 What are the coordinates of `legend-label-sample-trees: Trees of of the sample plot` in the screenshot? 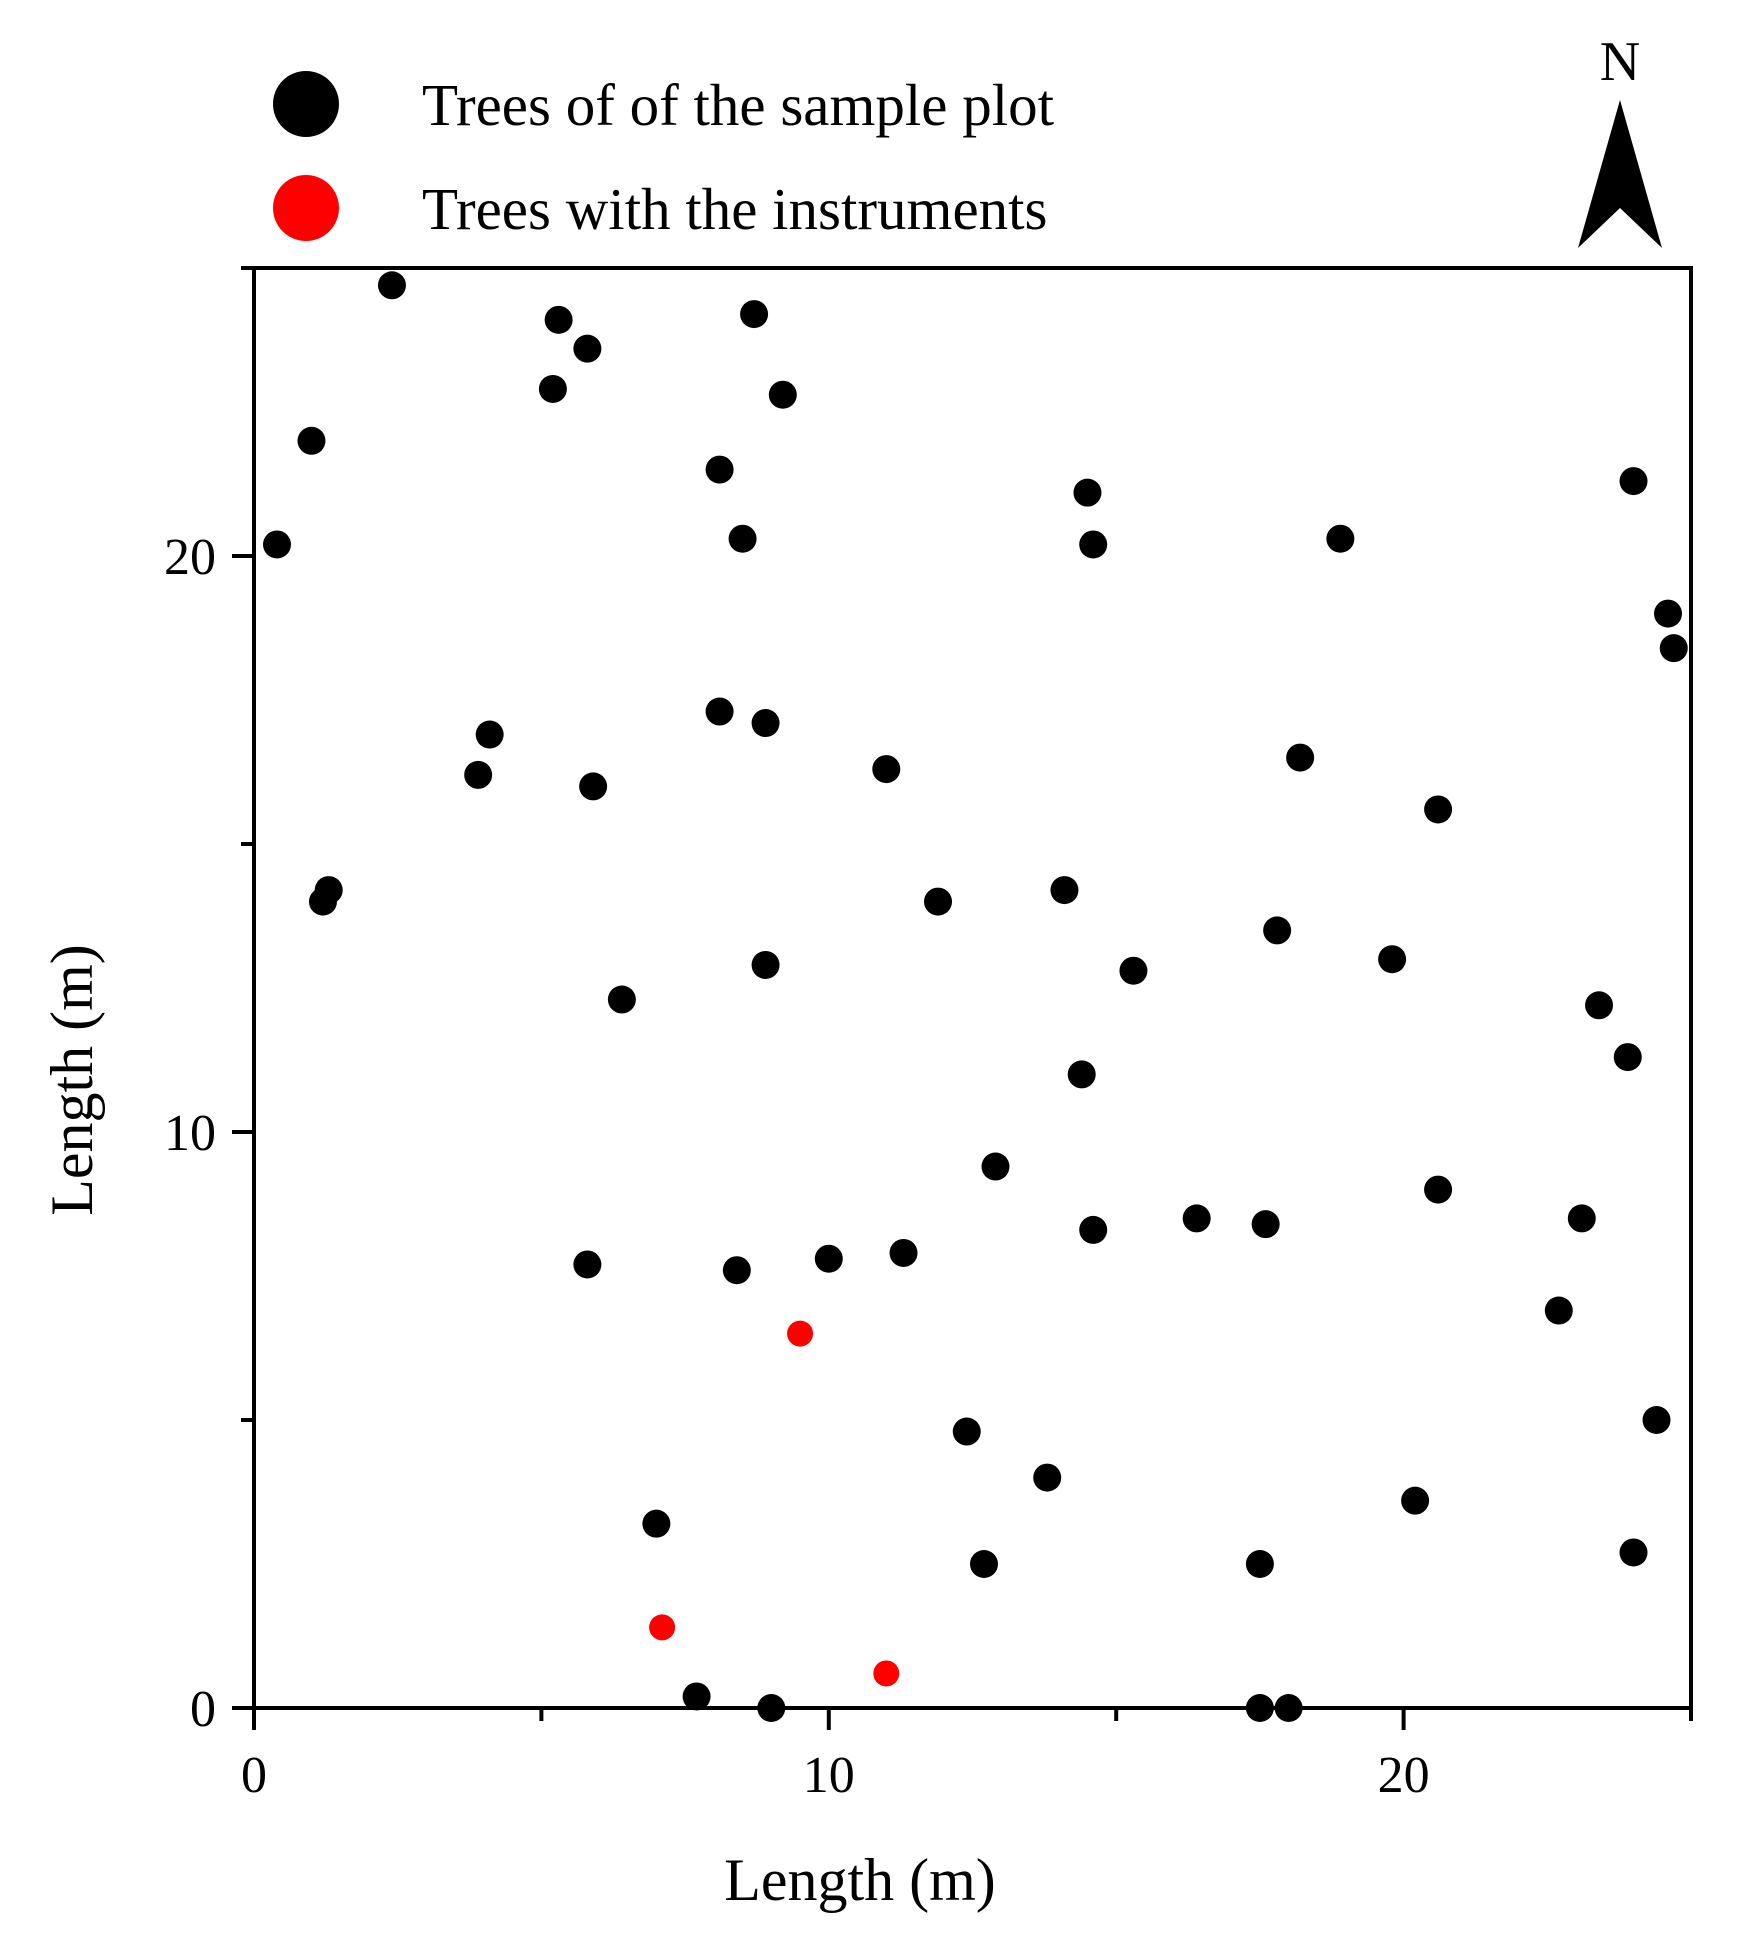 It's located at (738, 105).